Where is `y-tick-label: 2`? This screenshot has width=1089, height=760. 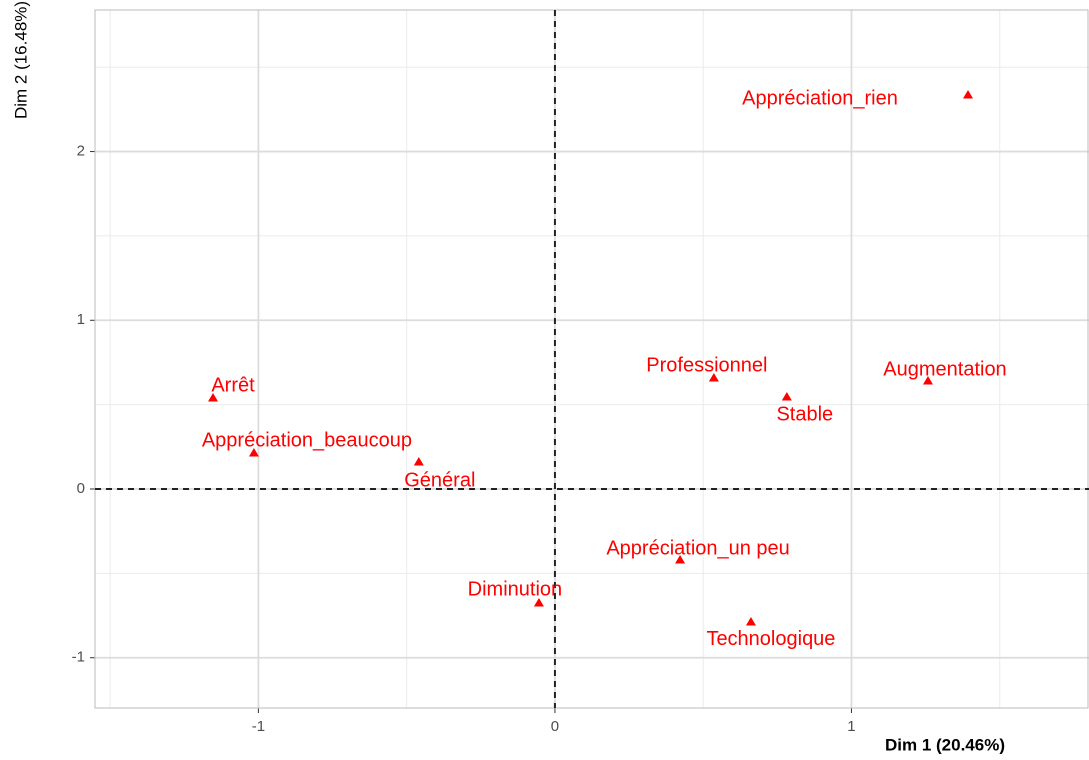
y-tick-label: 2 is located at coordinates (81, 151).